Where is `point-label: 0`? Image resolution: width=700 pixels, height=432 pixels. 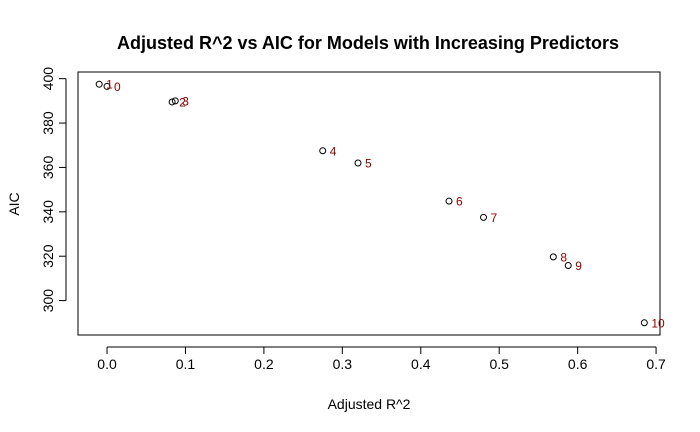 point-label: 0 is located at coordinates (117, 87).